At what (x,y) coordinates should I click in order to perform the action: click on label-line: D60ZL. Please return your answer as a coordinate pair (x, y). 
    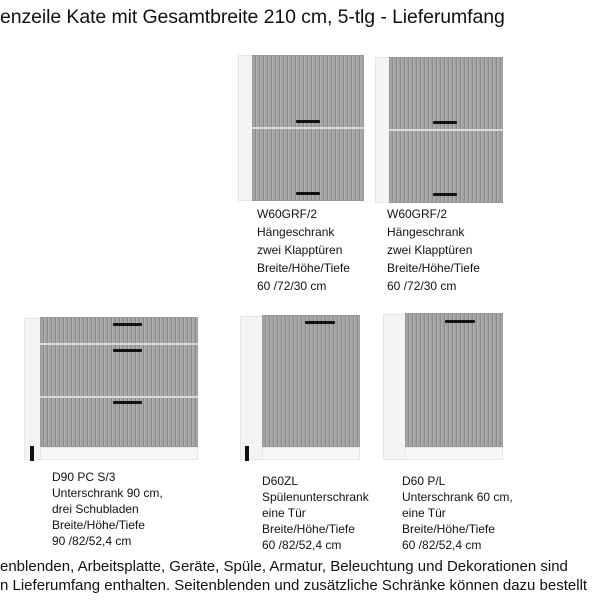
    Looking at the image, I should click on (280, 481).